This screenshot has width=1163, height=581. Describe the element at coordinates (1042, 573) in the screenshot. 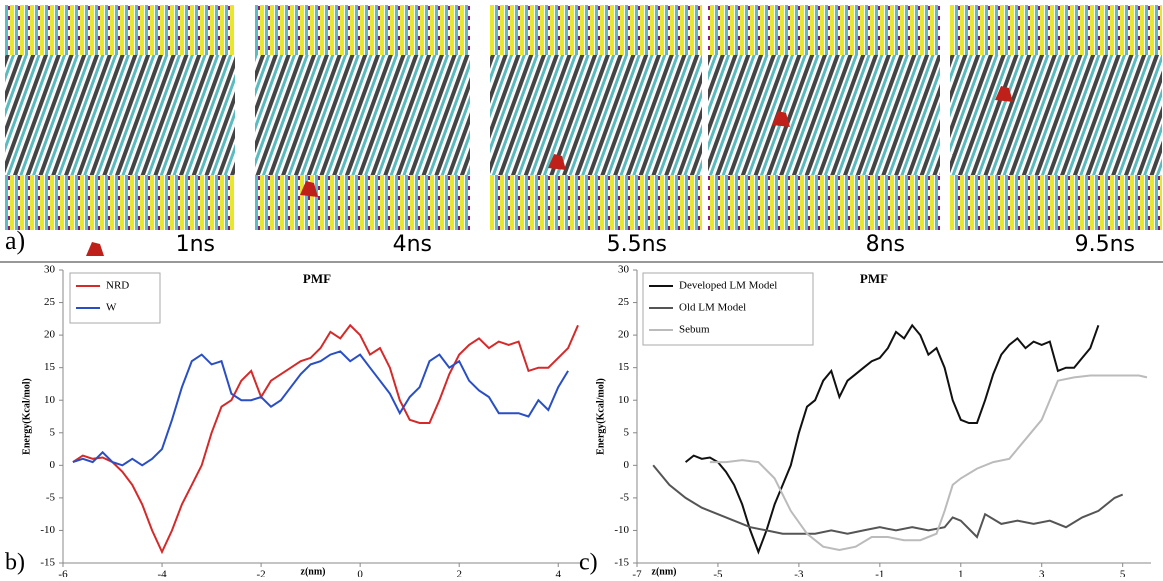

I see `x-tick-label: 3` at that location.